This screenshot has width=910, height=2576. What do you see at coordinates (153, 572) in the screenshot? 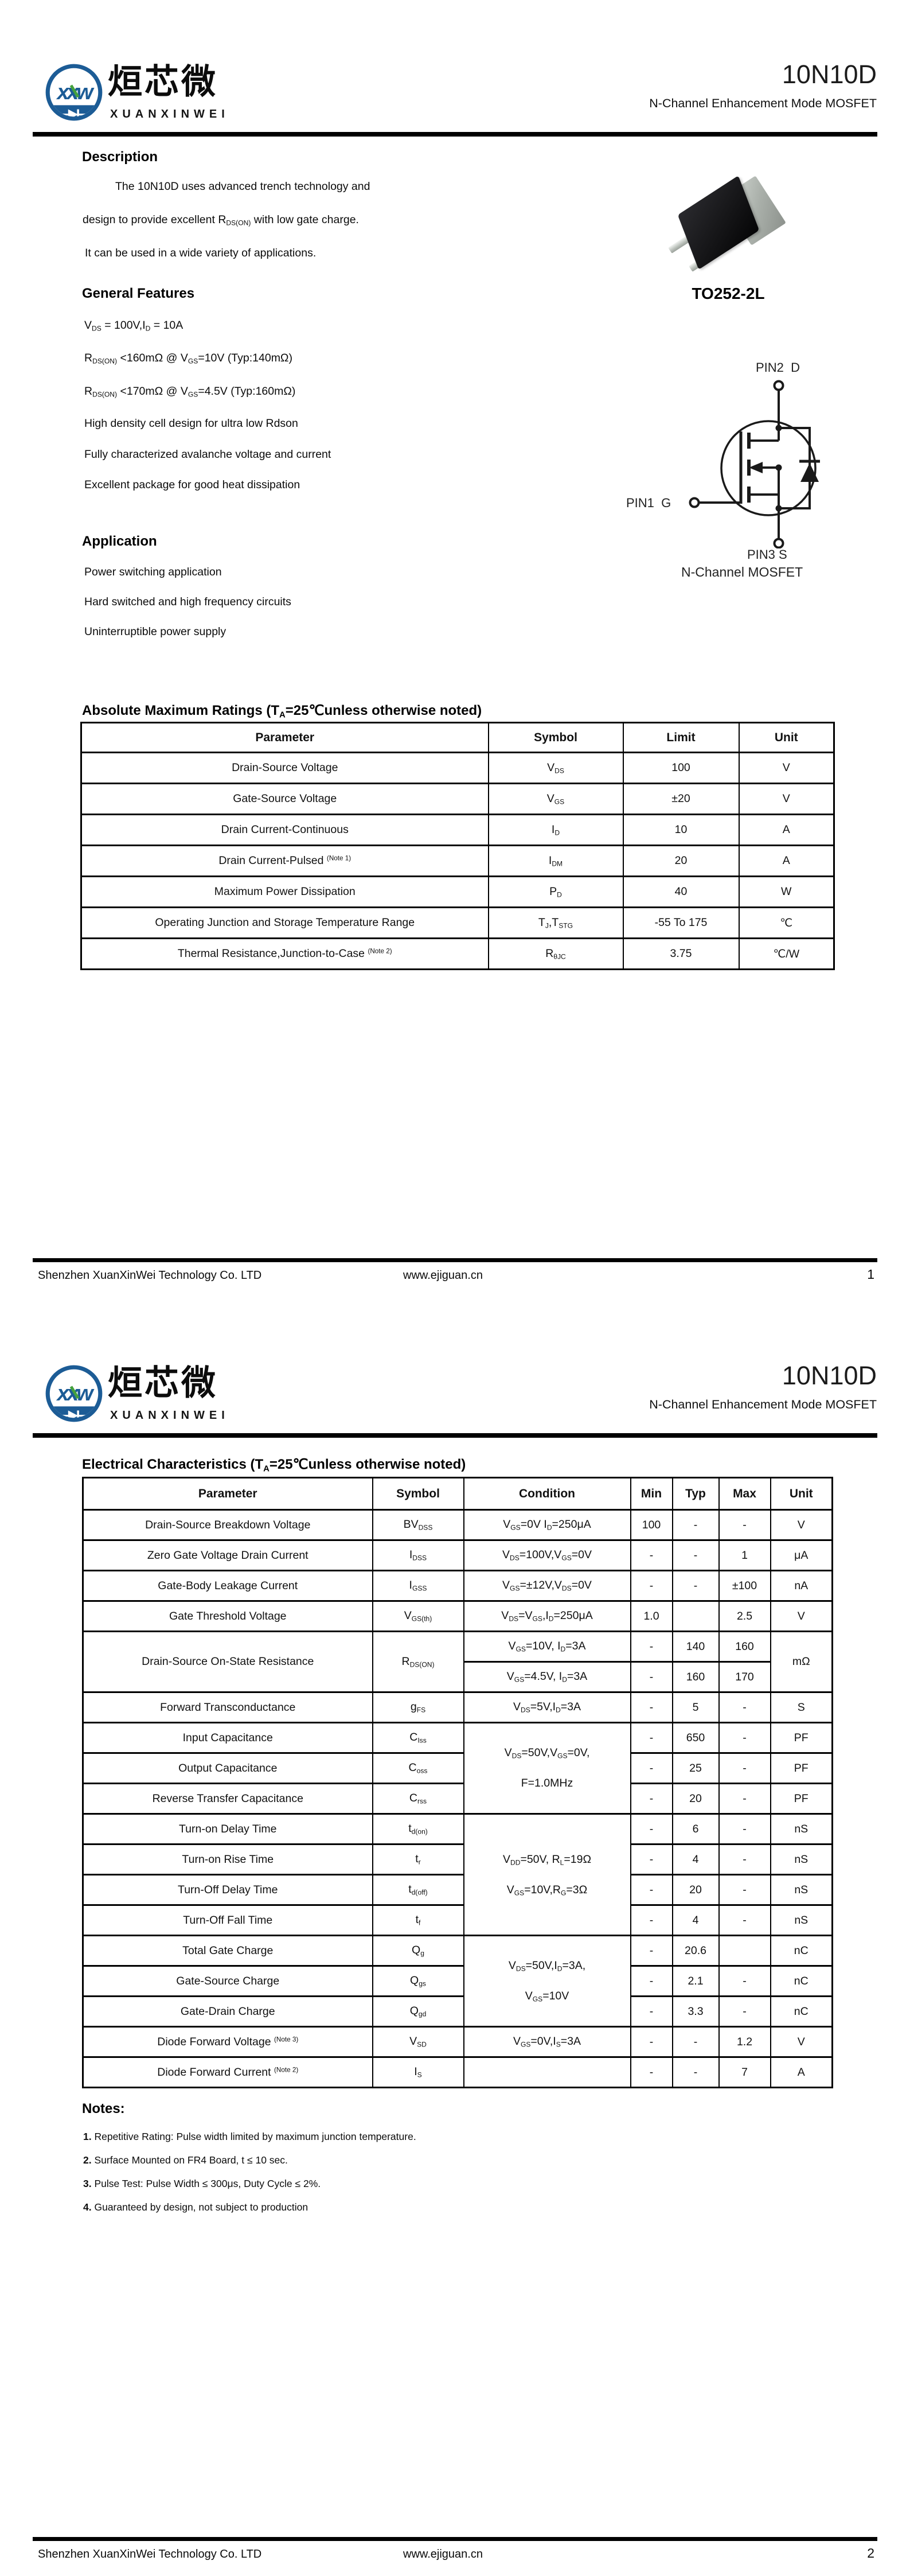
I see `application-item: Power switching application` at bounding box center [153, 572].